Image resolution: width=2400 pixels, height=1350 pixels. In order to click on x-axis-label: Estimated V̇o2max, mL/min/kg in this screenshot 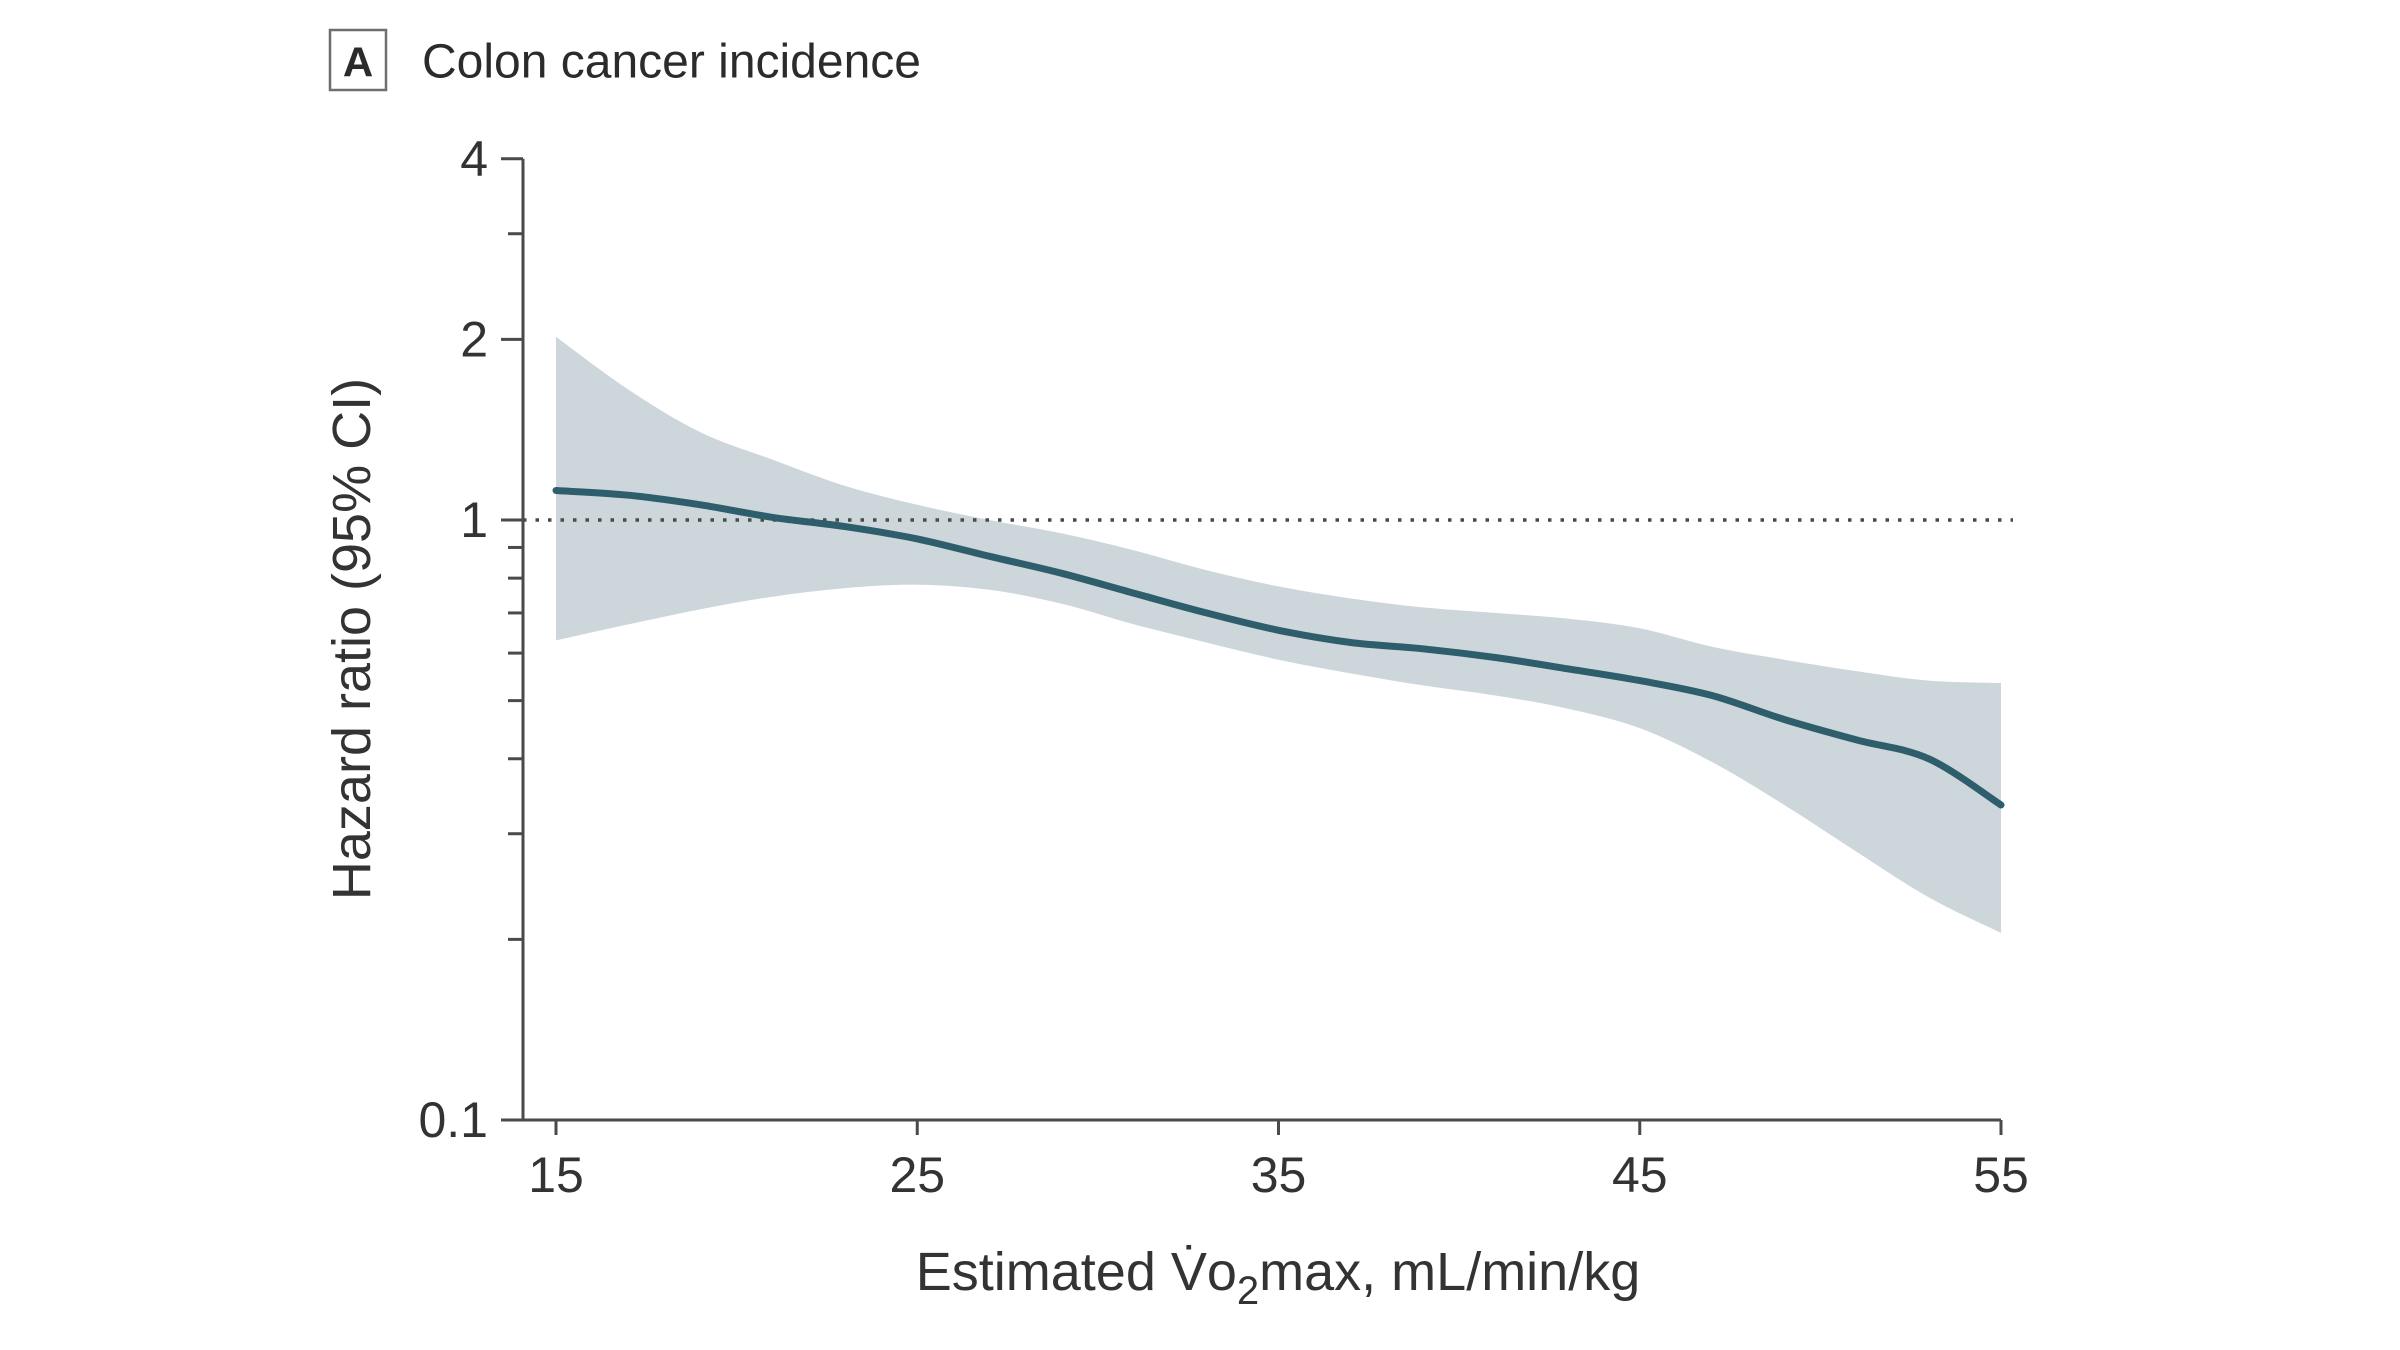, I will do `click(1278, 1277)`.